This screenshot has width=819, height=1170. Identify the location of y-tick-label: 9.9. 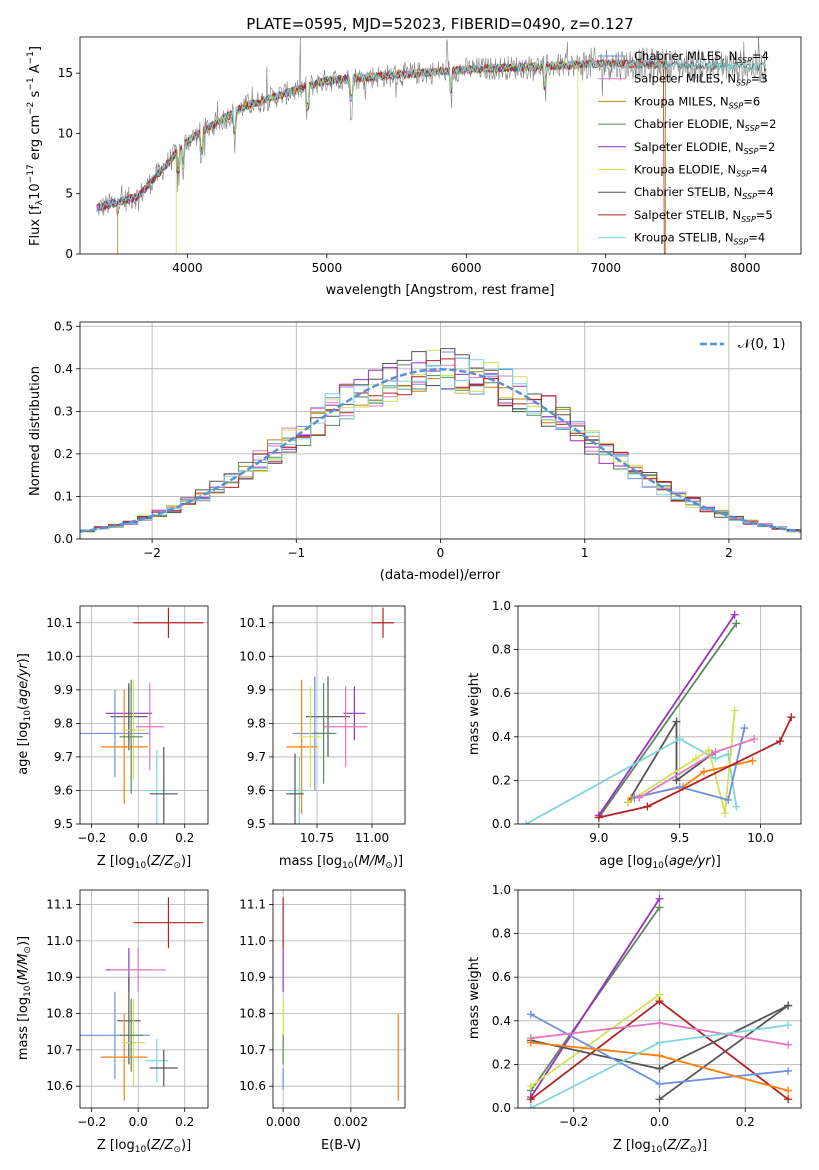
(256, 690).